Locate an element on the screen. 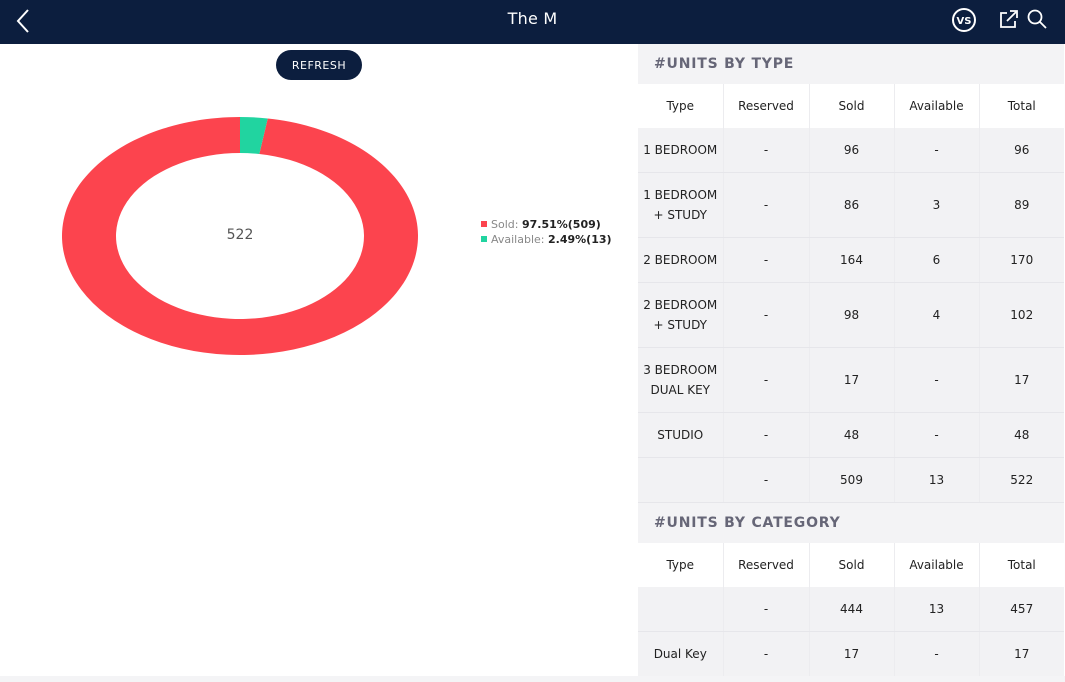  table-row: 3 BEDROOM DUAL KEY - 17 - 17 is located at coordinates (851, 380).